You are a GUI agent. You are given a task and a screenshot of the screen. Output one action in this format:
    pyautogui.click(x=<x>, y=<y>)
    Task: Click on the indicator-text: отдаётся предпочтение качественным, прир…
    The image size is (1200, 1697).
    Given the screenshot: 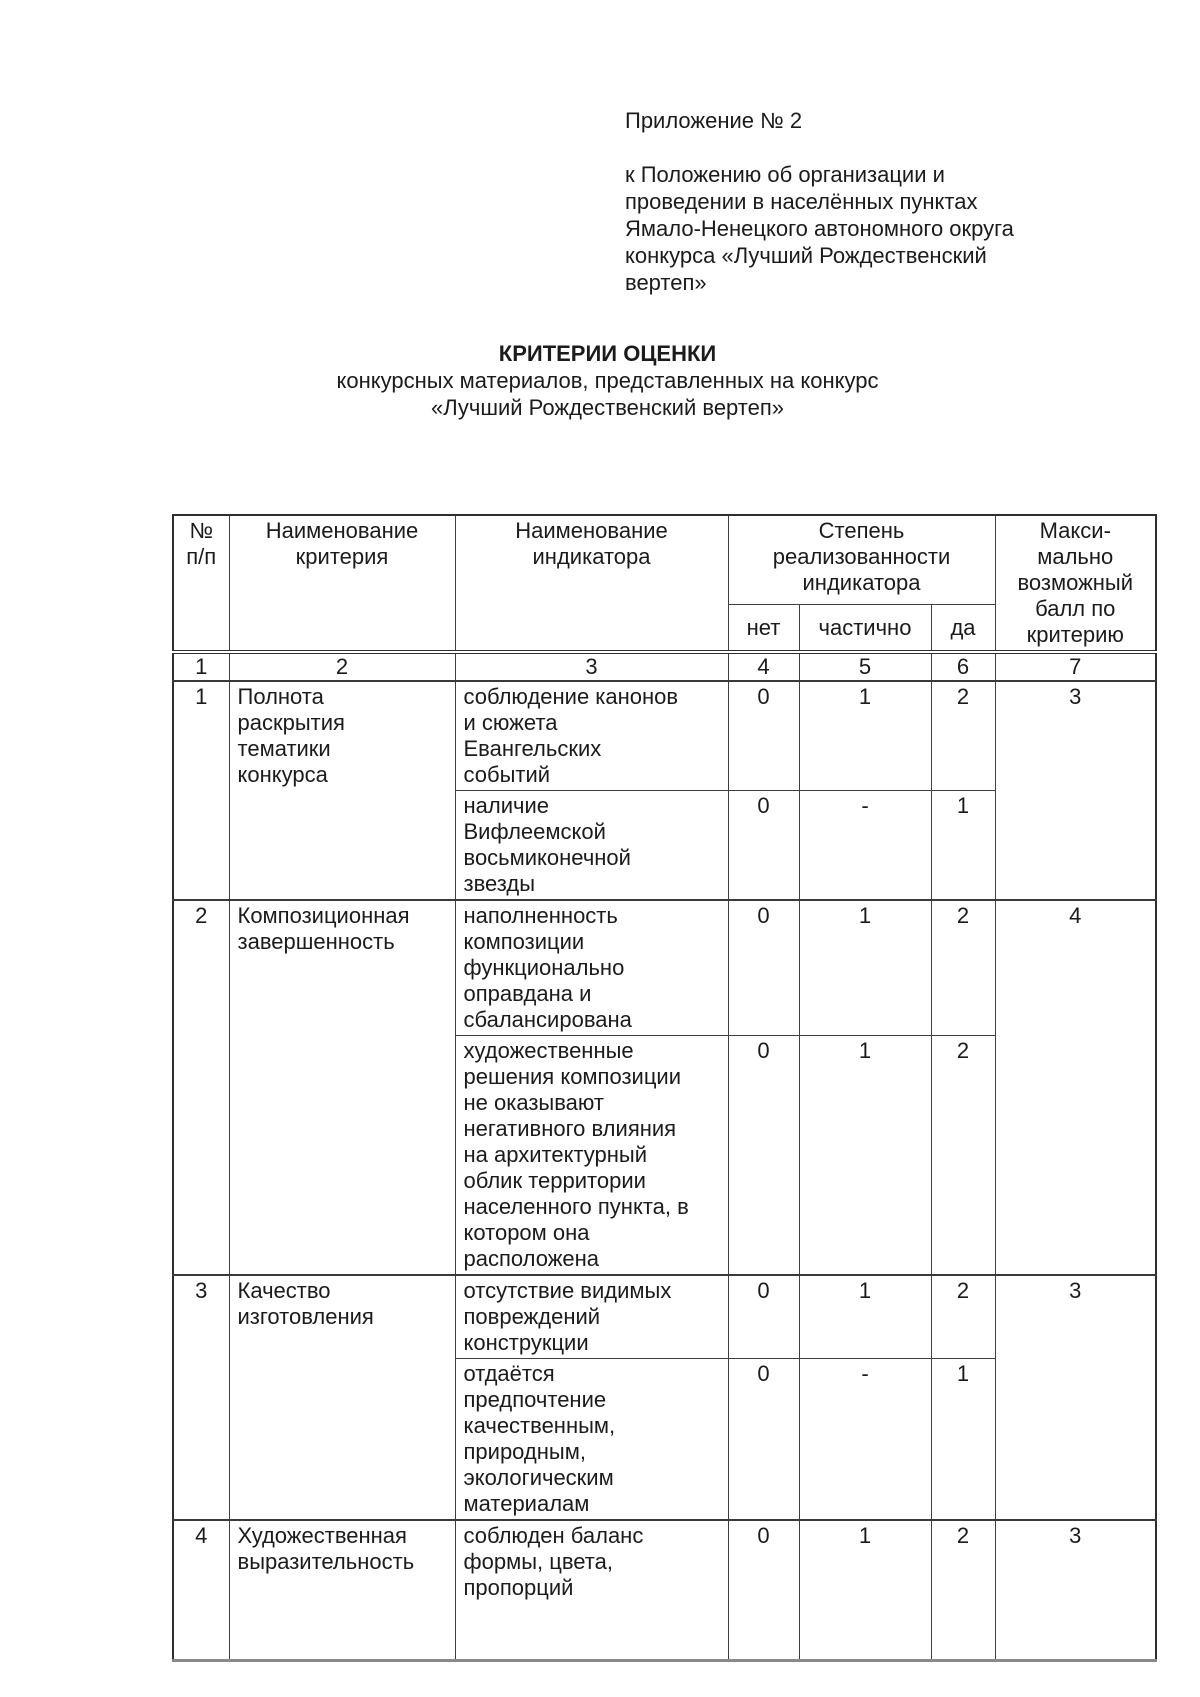 What is the action you would take?
    pyautogui.click(x=591, y=1439)
    